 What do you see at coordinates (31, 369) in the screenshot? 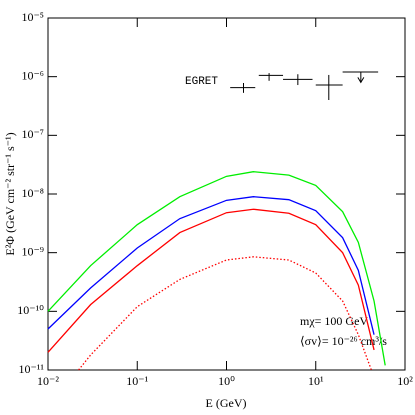
I see `y-tick-label: 10⁻¹¹` at bounding box center [31, 369].